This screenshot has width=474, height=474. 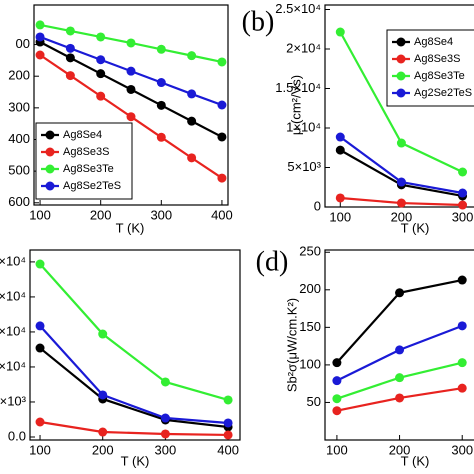 What do you see at coordinates (310, 251) in the screenshot?
I see `y-tick-label: 250` at bounding box center [310, 251].